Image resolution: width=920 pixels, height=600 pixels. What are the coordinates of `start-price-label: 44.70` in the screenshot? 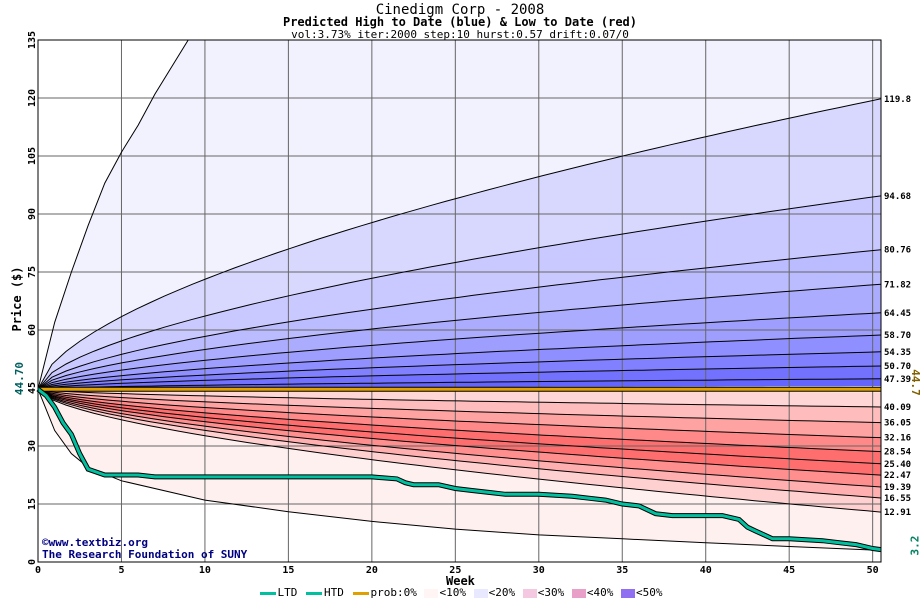 It's located at (20, 378).